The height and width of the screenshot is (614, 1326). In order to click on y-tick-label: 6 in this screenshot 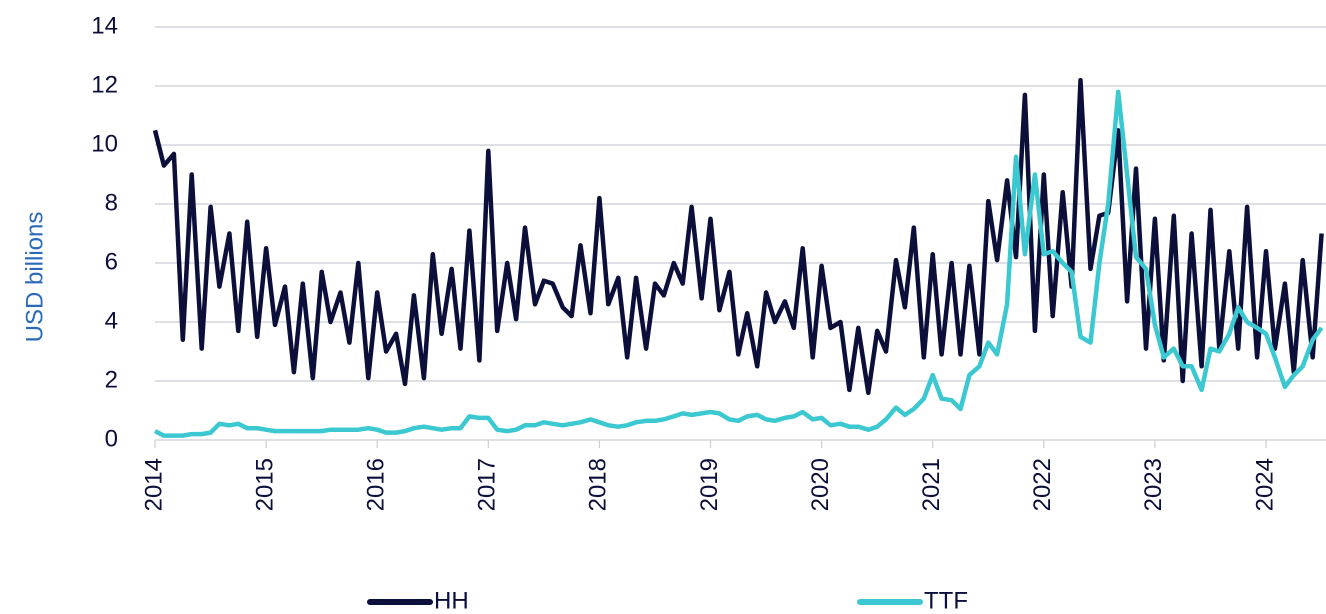, I will do `click(111, 261)`.